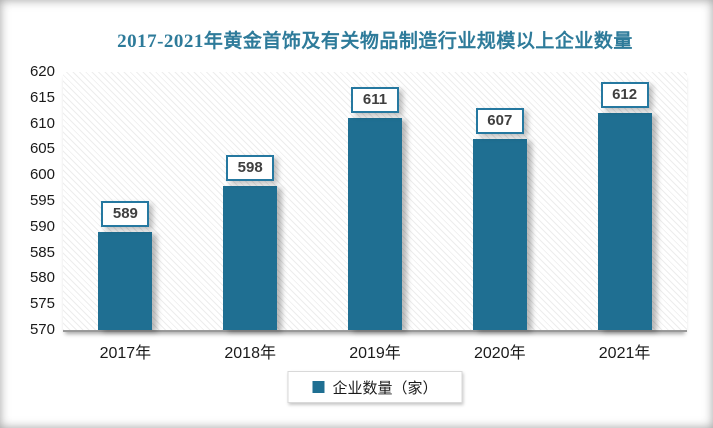 The height and width of the screenshot is (428, 713). I want to click on y-axis-tick-label: 575, so click(42, 304).